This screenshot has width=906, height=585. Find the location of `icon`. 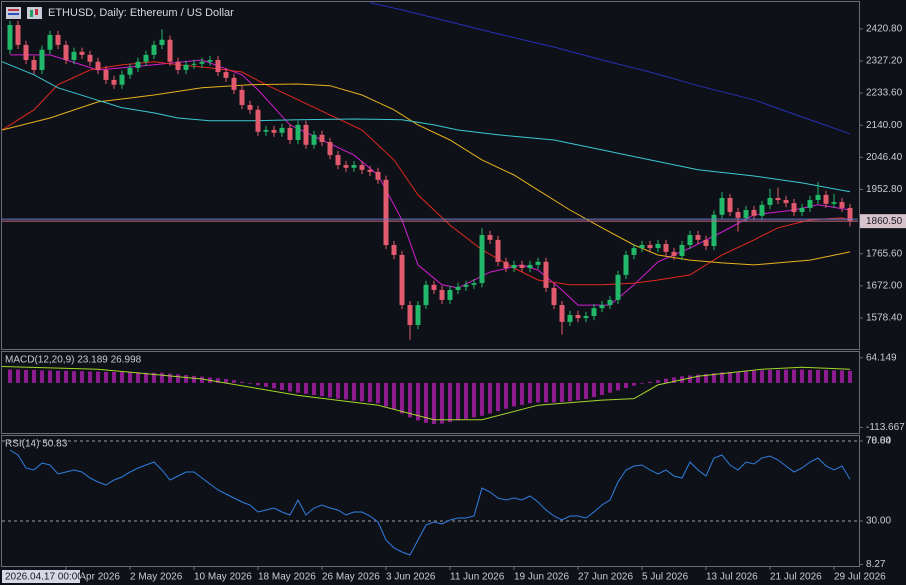

icon is located at coordinates (13, 10).